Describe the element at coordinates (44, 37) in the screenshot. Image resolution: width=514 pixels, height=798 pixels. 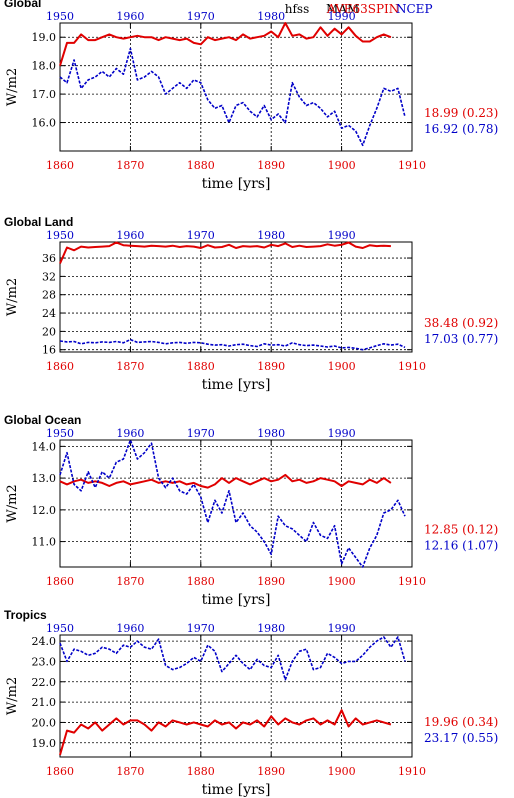
I see `y-tick-label: 19.0` at that location.